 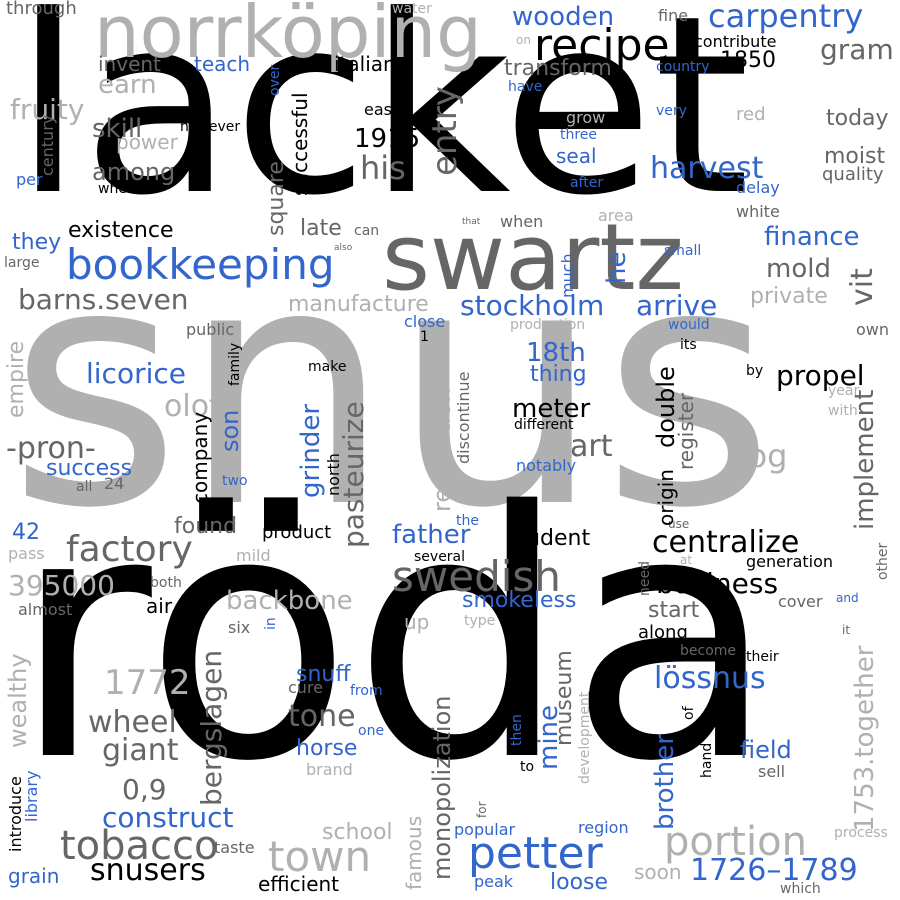 I want to click on word-they: they, so click(x=37, y=242).